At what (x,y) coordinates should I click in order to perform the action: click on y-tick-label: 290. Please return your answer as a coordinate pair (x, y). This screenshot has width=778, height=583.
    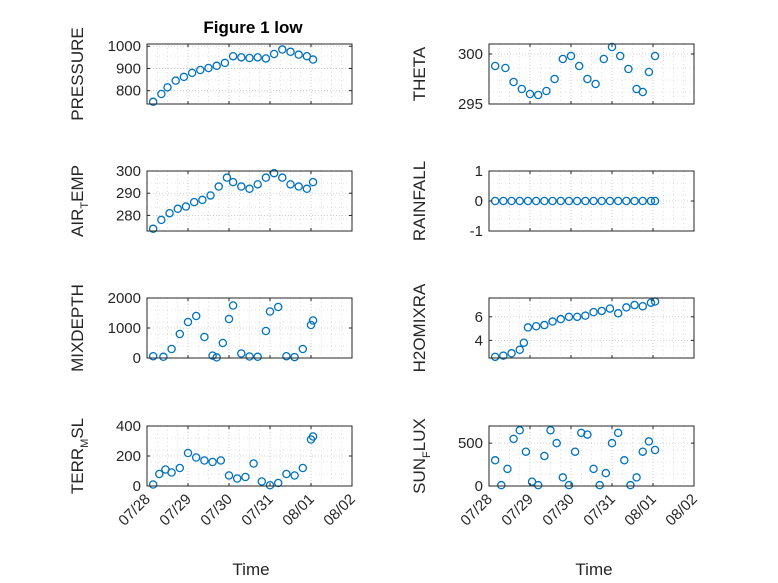
    Looking at the image, I should click on (128, 193).